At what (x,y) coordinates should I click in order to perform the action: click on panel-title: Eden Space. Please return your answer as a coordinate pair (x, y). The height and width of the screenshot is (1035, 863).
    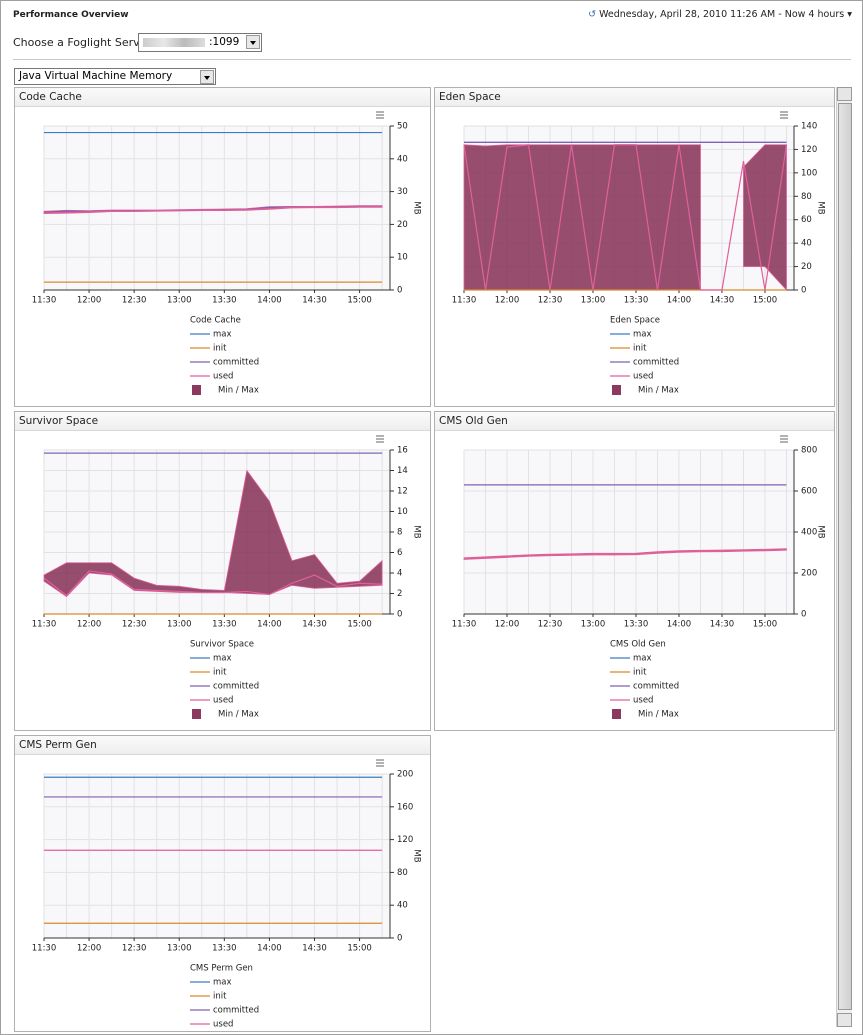
    Looking at the image, I should click on (634, 97).